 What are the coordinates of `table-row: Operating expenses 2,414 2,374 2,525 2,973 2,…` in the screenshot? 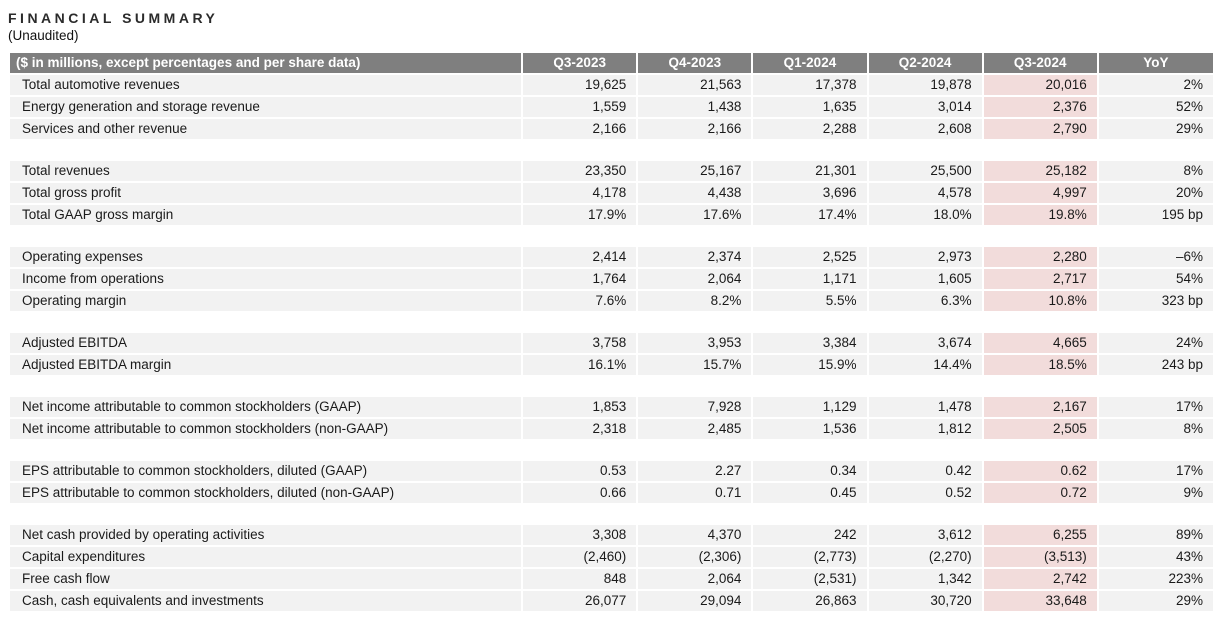 It's located at (611, 257).